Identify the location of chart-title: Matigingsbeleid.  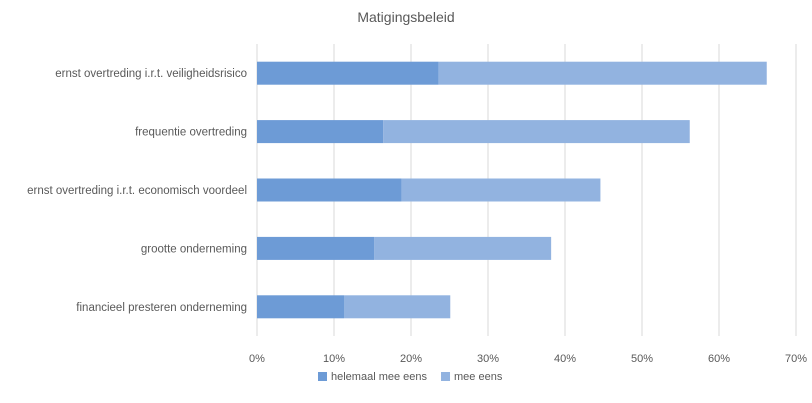
(405, 17).